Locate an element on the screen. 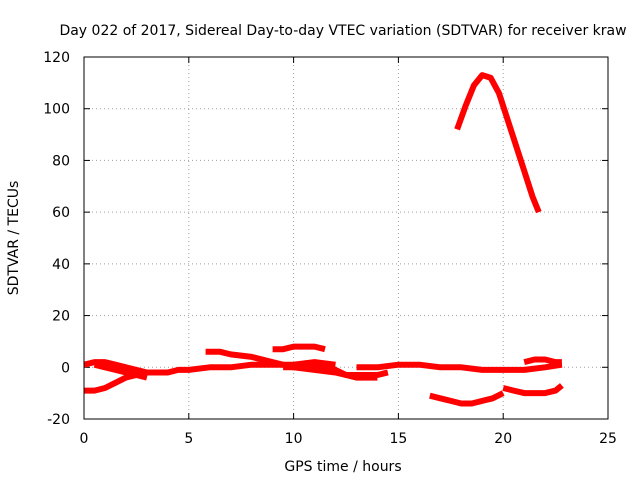 This screenshot has width=640, height=480. series-arc-base-c is located at coordinates (120, 371).